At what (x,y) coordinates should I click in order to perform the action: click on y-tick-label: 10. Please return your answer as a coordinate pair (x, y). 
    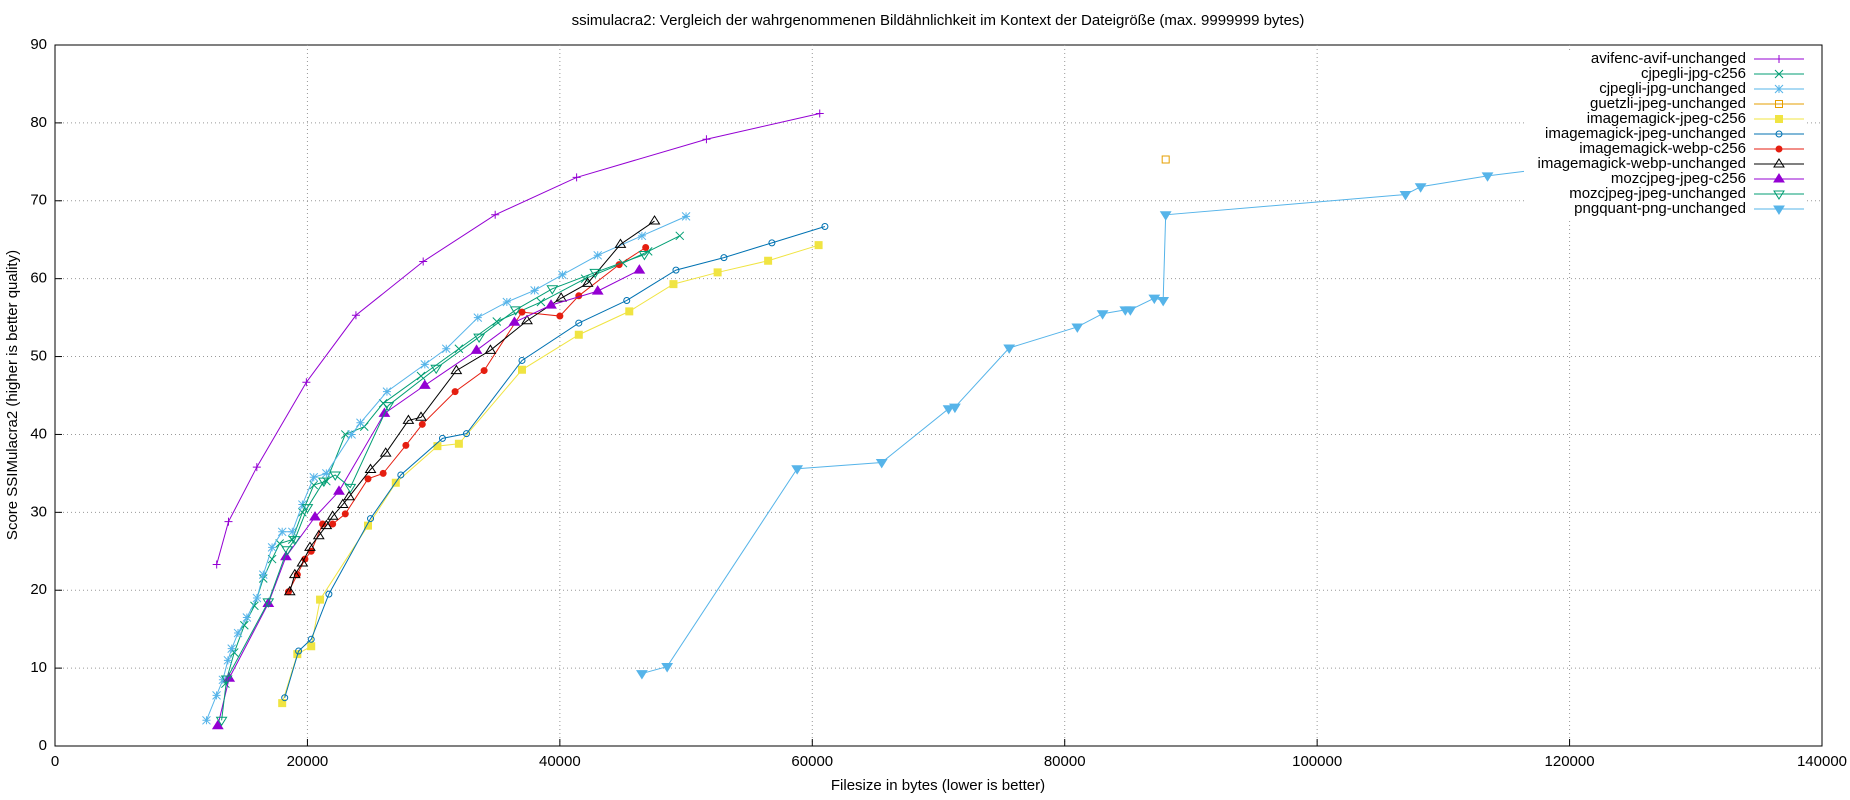
    Looking at the image, I should click on (38, 667).